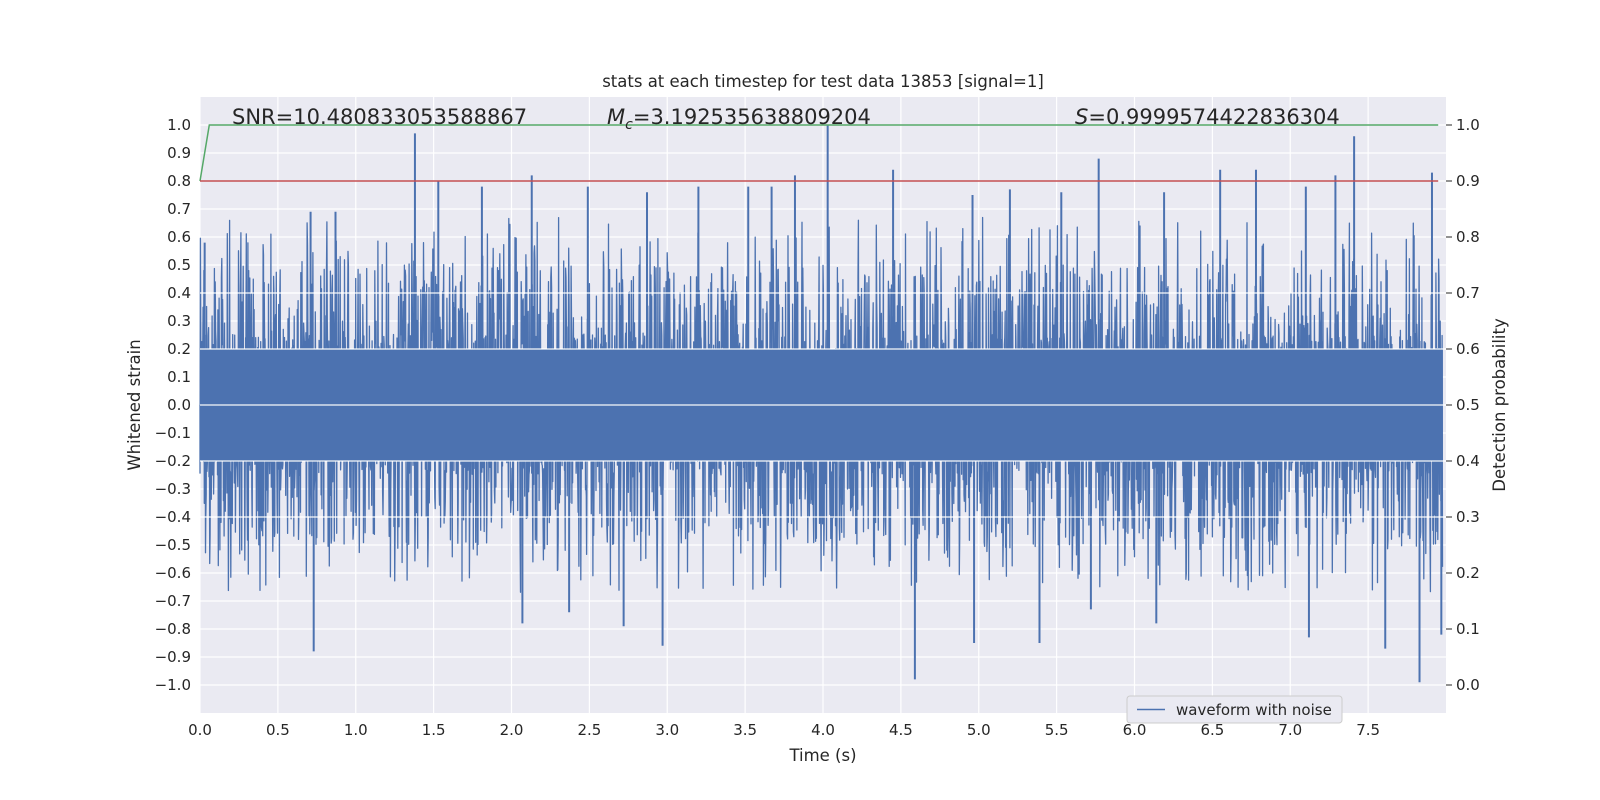 This screenshot has width=1600, height=800. I want to click on y-tick-label: 1.0, so click(179, 125).